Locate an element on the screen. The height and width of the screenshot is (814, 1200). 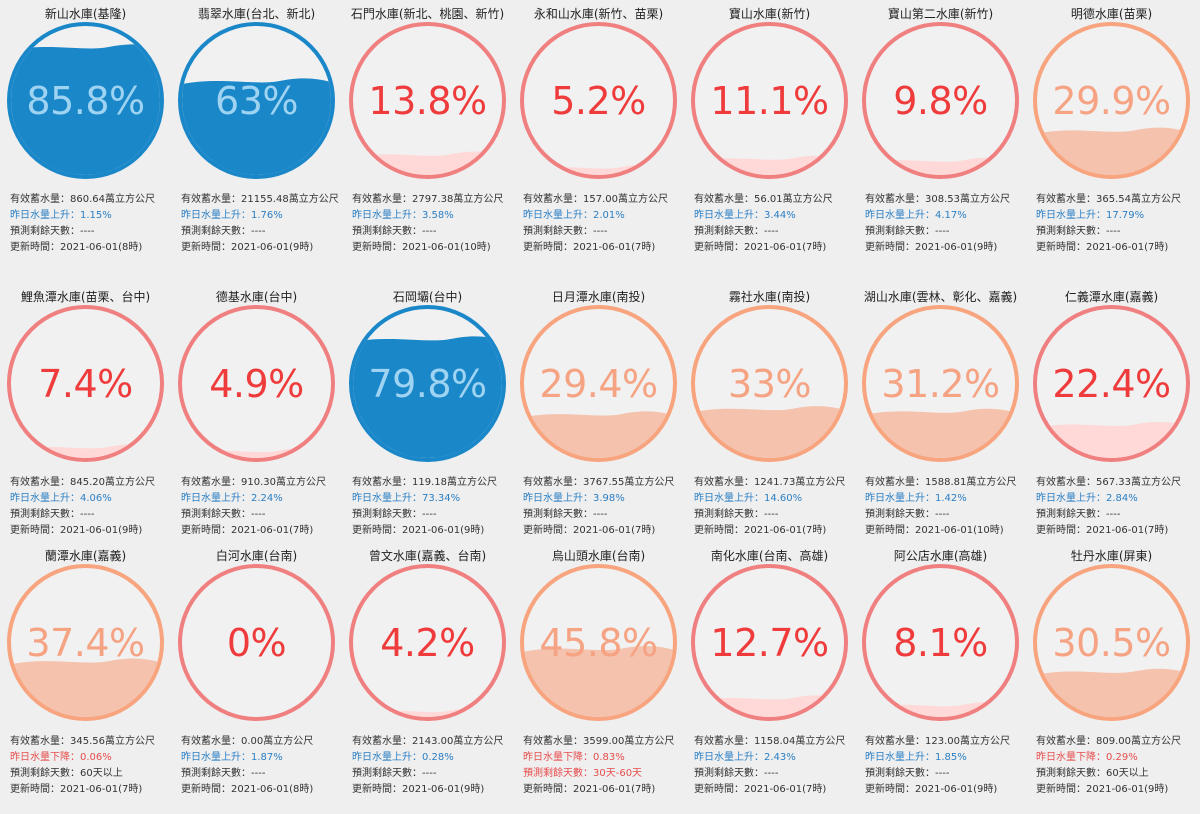
change-text: 昨日水量上升：2.43% is located at coordinates (745, 757).